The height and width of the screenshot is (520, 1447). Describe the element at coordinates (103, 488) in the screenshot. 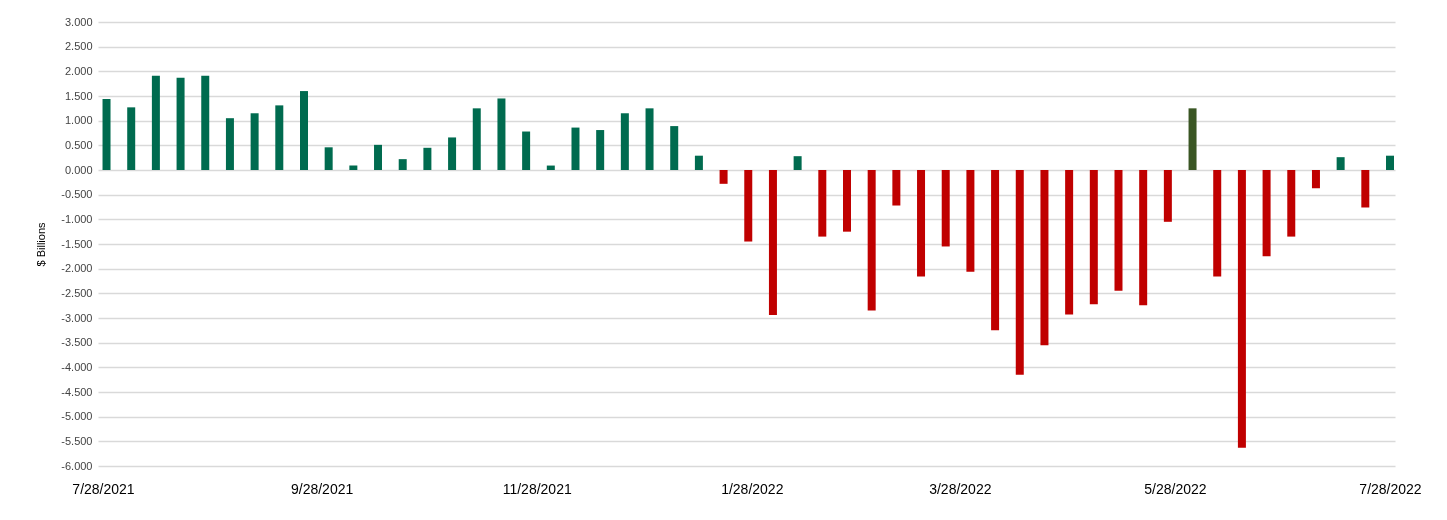

I see `x-tick-label: 7/28/2021` at that location.